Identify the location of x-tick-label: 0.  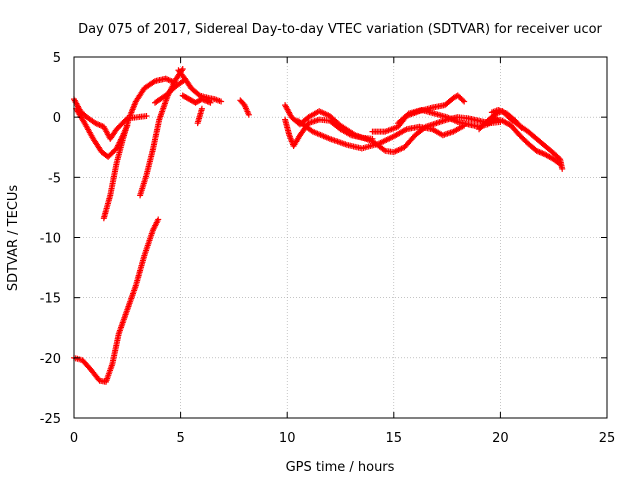
(74, 438).